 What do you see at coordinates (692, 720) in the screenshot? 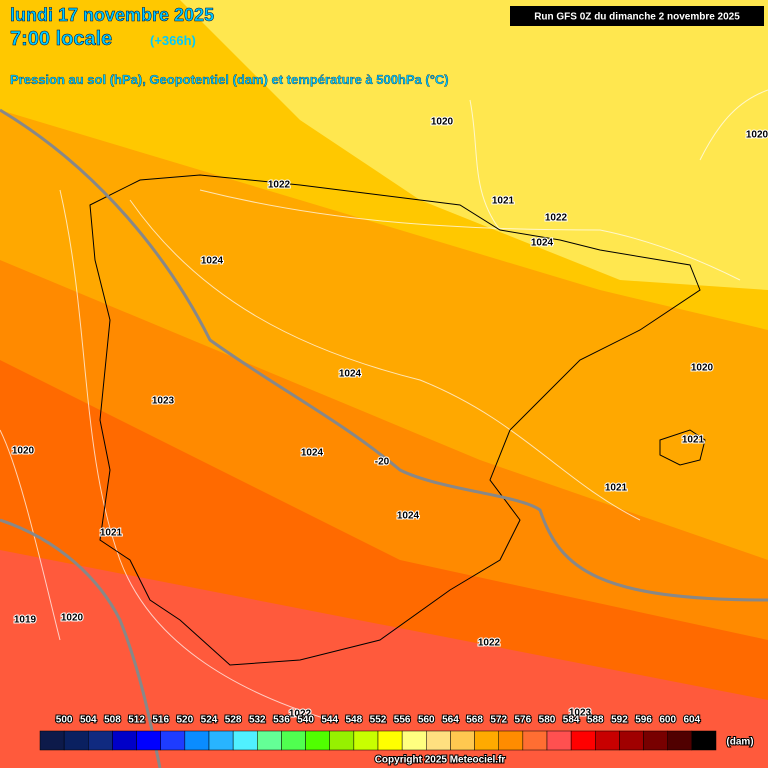
I see `colorbar-label: 604` at bounding box center [692, 720].